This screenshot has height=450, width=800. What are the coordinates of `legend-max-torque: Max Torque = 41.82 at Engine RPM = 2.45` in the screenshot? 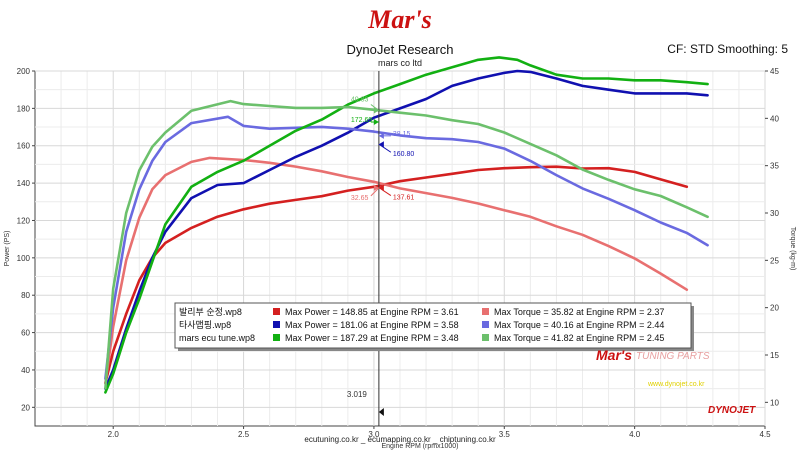 It's located at (579, 338).